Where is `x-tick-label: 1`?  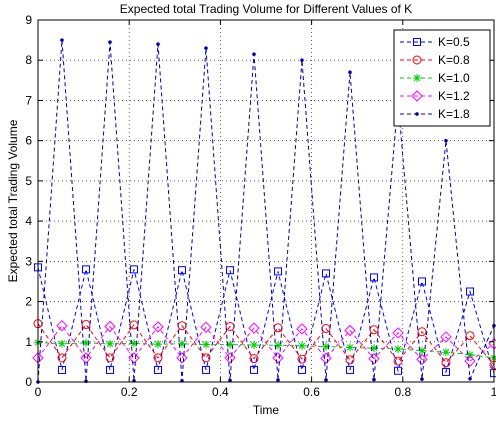
x-tick-label: 1 is located at coordinates (493, 392).